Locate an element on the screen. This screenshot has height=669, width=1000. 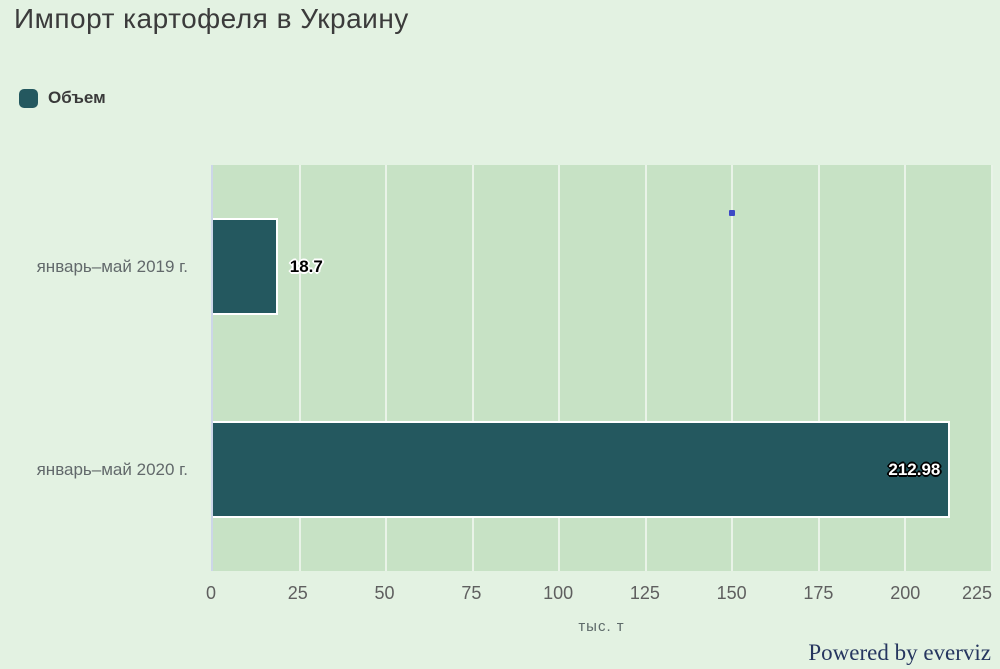
data-label-0: 18.7 is located at coordinates (306, 266).